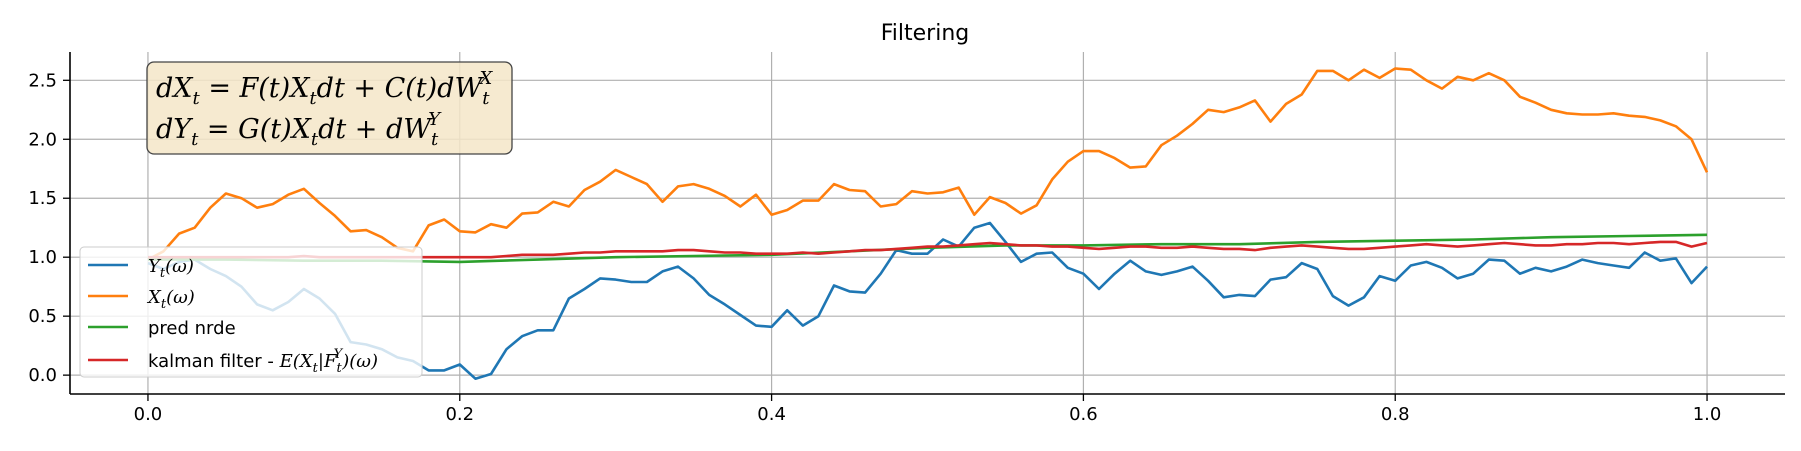 Image resolution: width=1801 pixels, height=451 pixels. What do you see at coordinates (170, 299) in the screenshot?
I see `legend-label-x: Xt(ω)` at bounding box center [170, 299].